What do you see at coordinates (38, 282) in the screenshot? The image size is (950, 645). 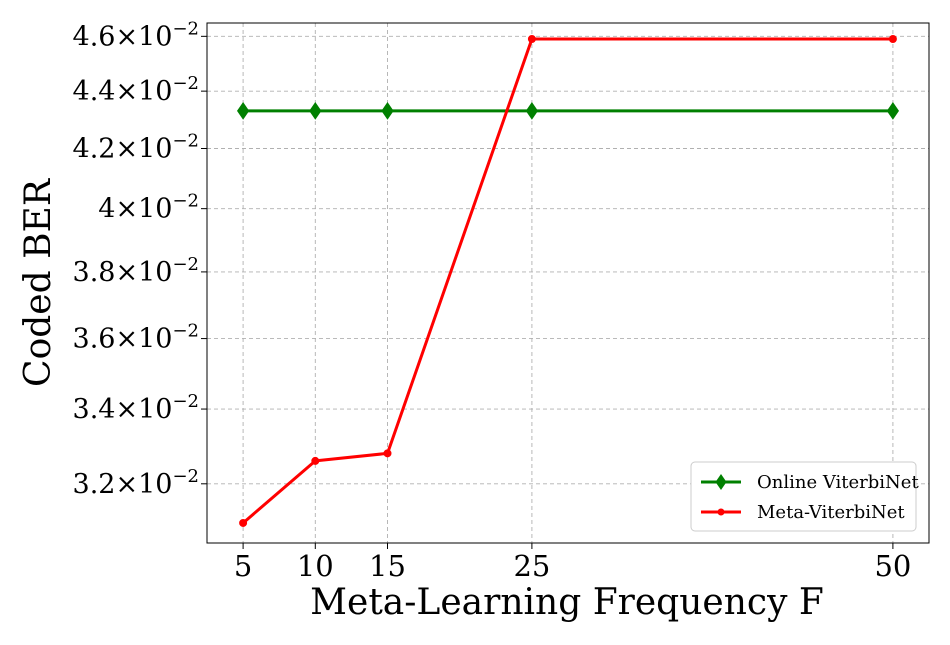 I see `y-axis-label: Coded BER` at bounding box center [38, 282].